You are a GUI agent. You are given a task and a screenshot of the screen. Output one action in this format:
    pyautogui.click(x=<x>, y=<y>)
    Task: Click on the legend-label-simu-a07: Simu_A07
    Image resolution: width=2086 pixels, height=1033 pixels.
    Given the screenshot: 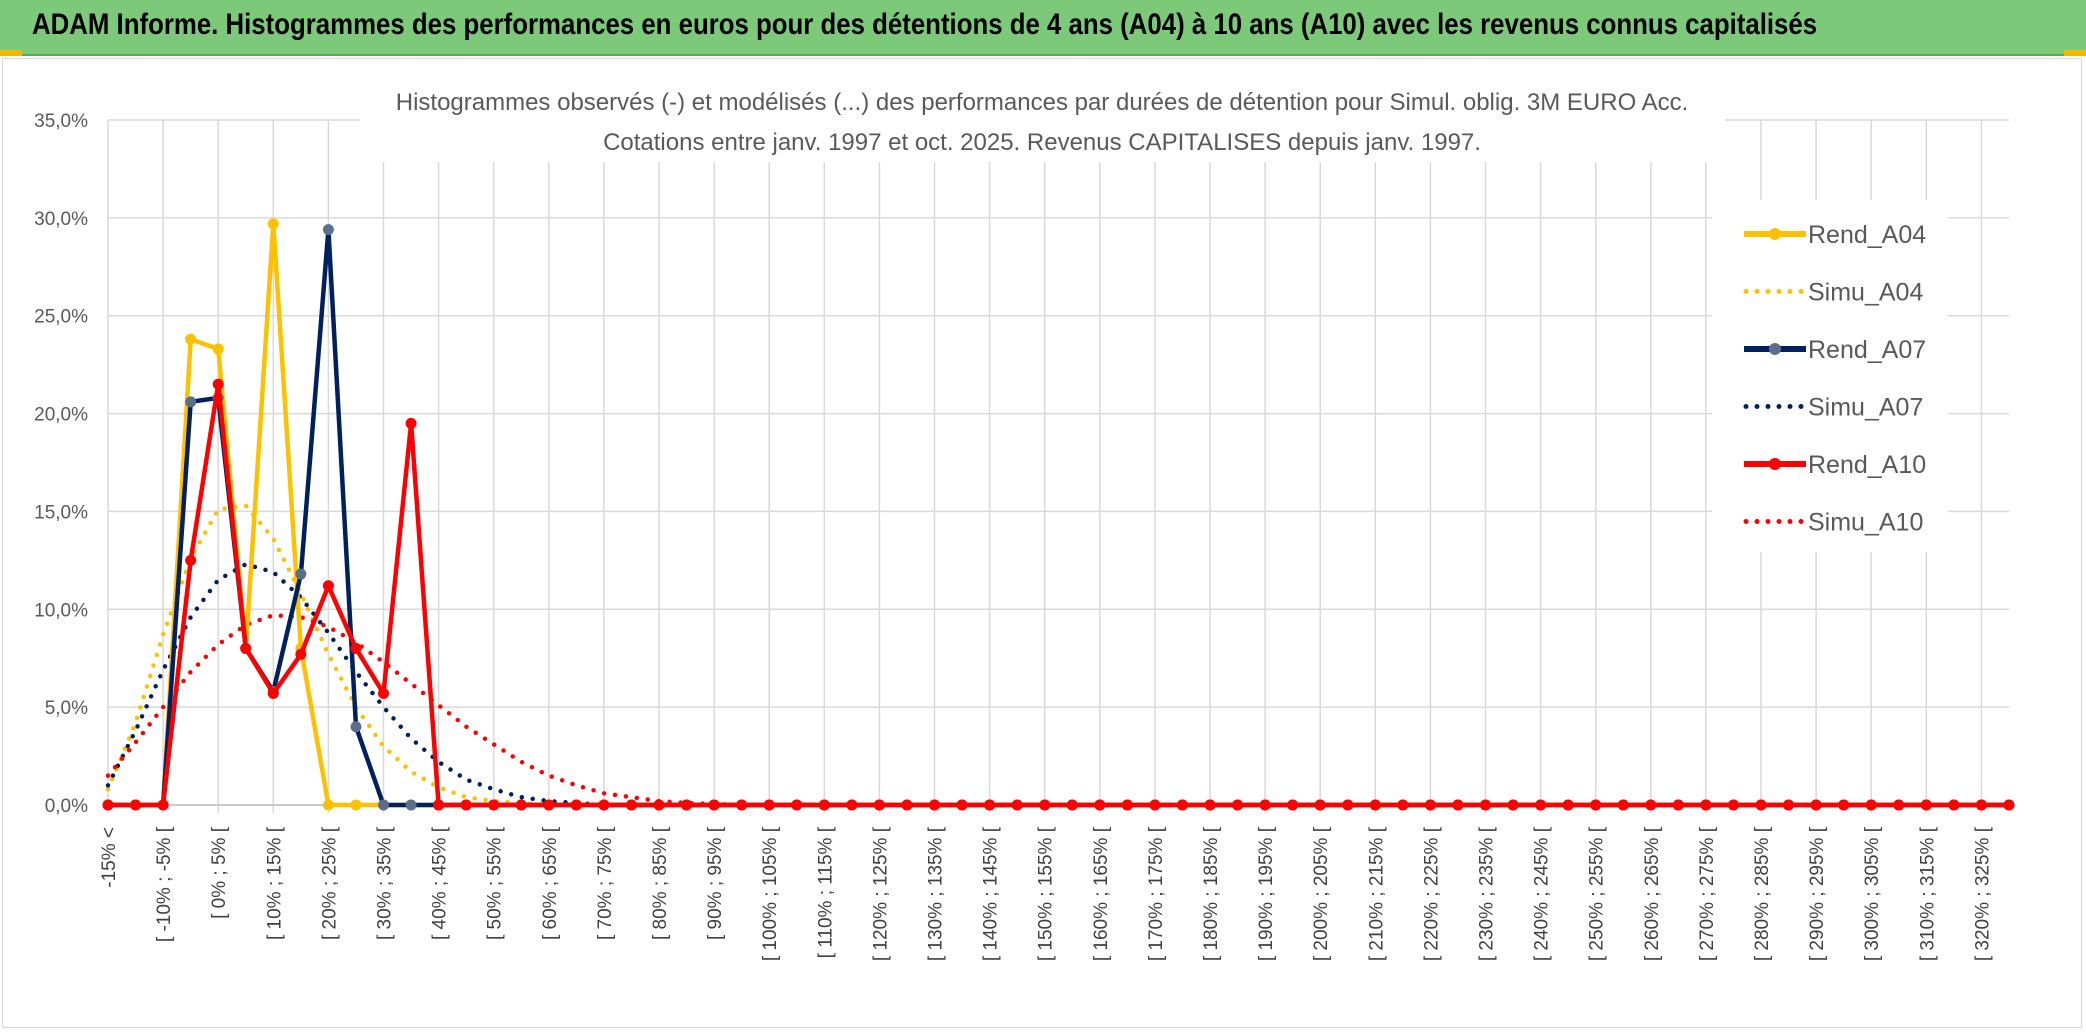 What is the action you would take?
    pyautogui.click(x=1865, y=408)
    